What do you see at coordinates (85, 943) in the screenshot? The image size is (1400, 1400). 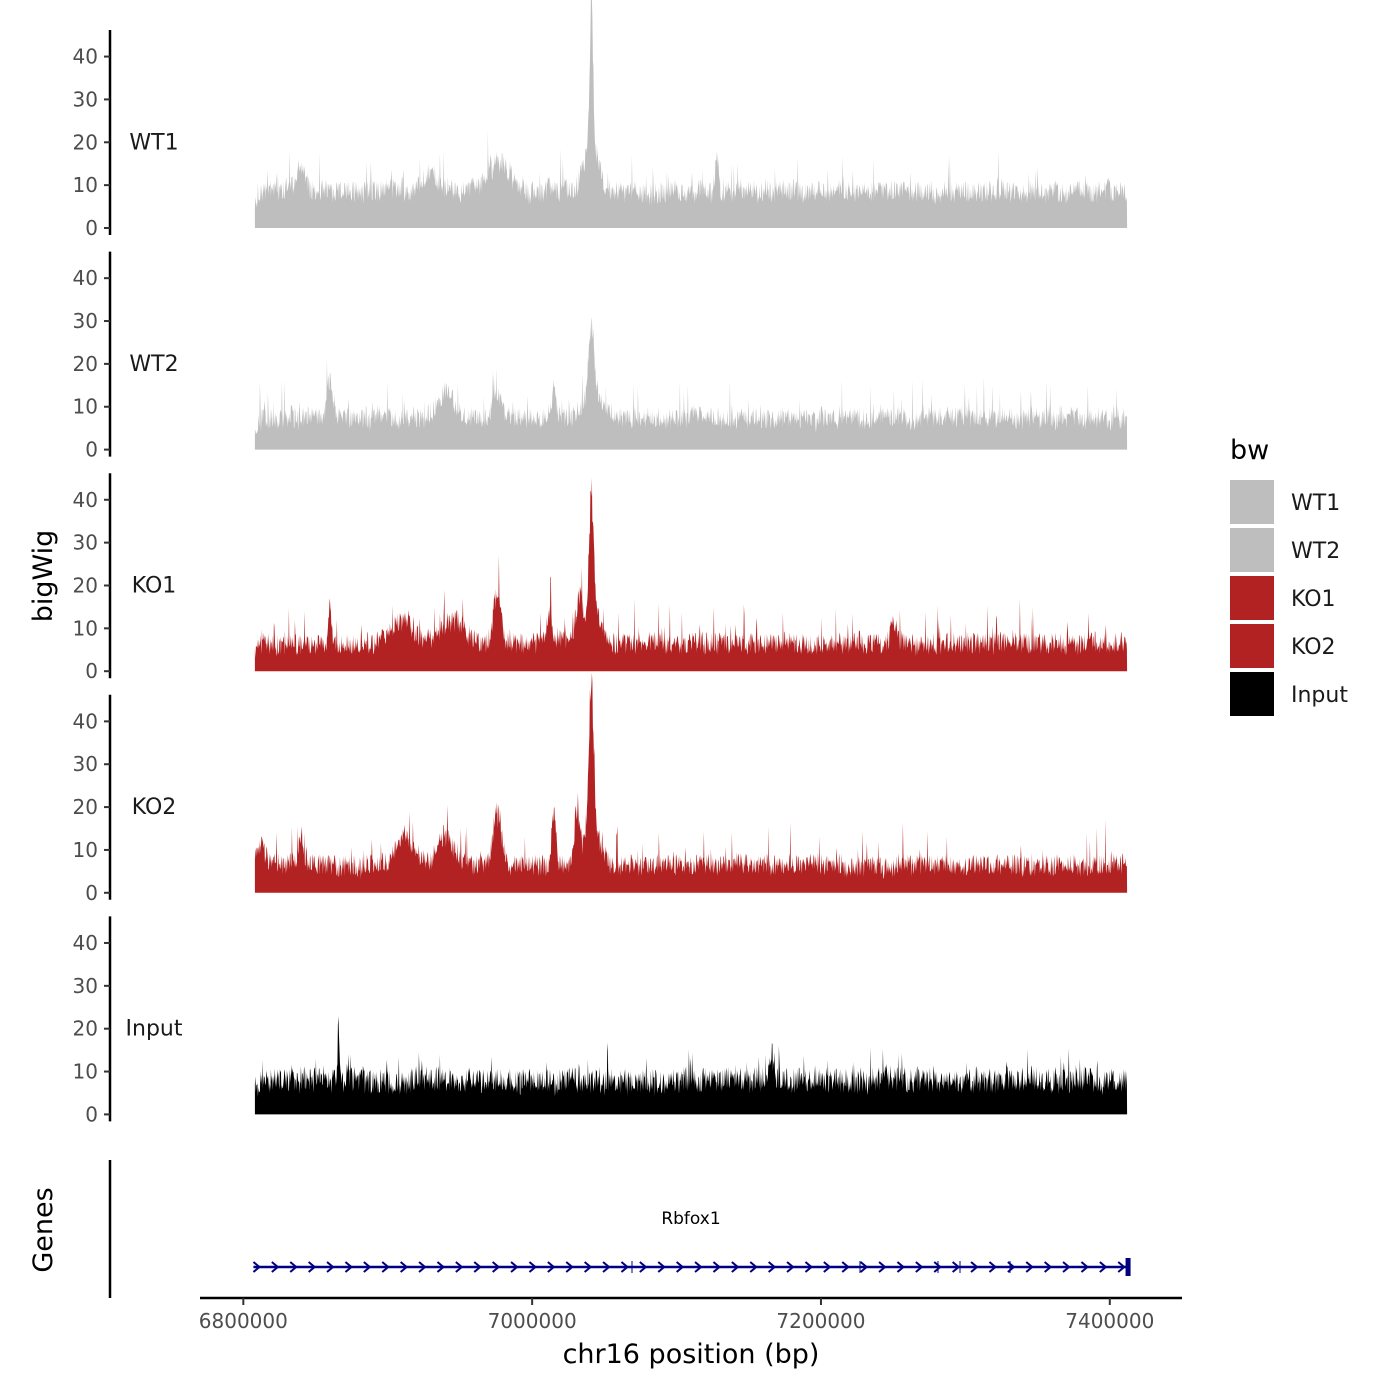 I see `y-tick-label-input-40: 40` at bounding box center [85, 943].